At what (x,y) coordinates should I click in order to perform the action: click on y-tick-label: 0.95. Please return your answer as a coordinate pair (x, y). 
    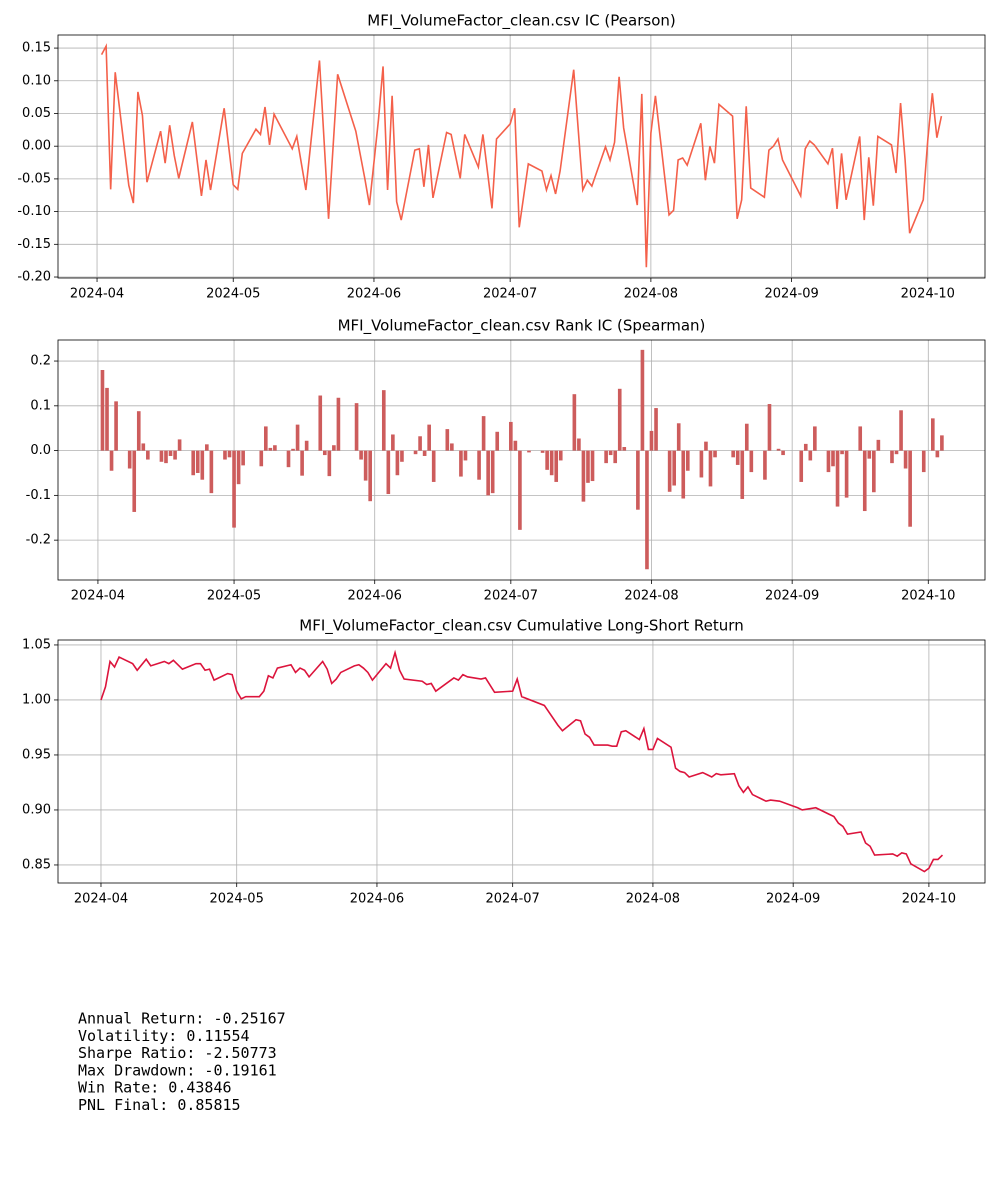
    Looking at the image, I should click on (36, 754).